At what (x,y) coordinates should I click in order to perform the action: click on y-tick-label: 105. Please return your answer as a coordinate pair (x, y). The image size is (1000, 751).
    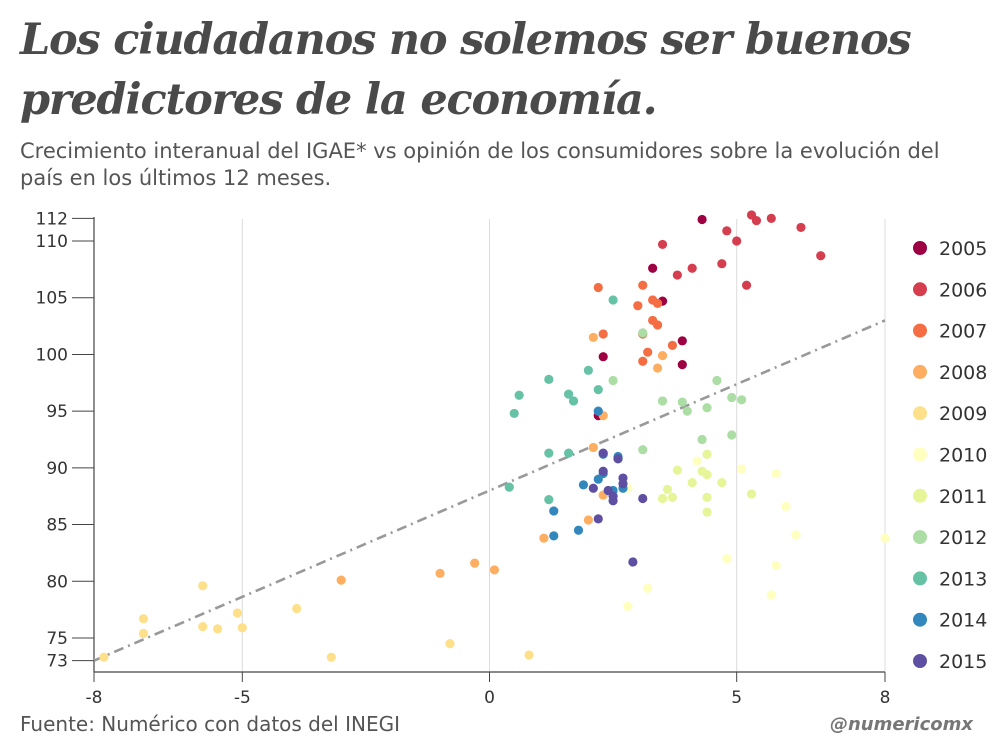
    Looking at the image, I should click on (52, 299).